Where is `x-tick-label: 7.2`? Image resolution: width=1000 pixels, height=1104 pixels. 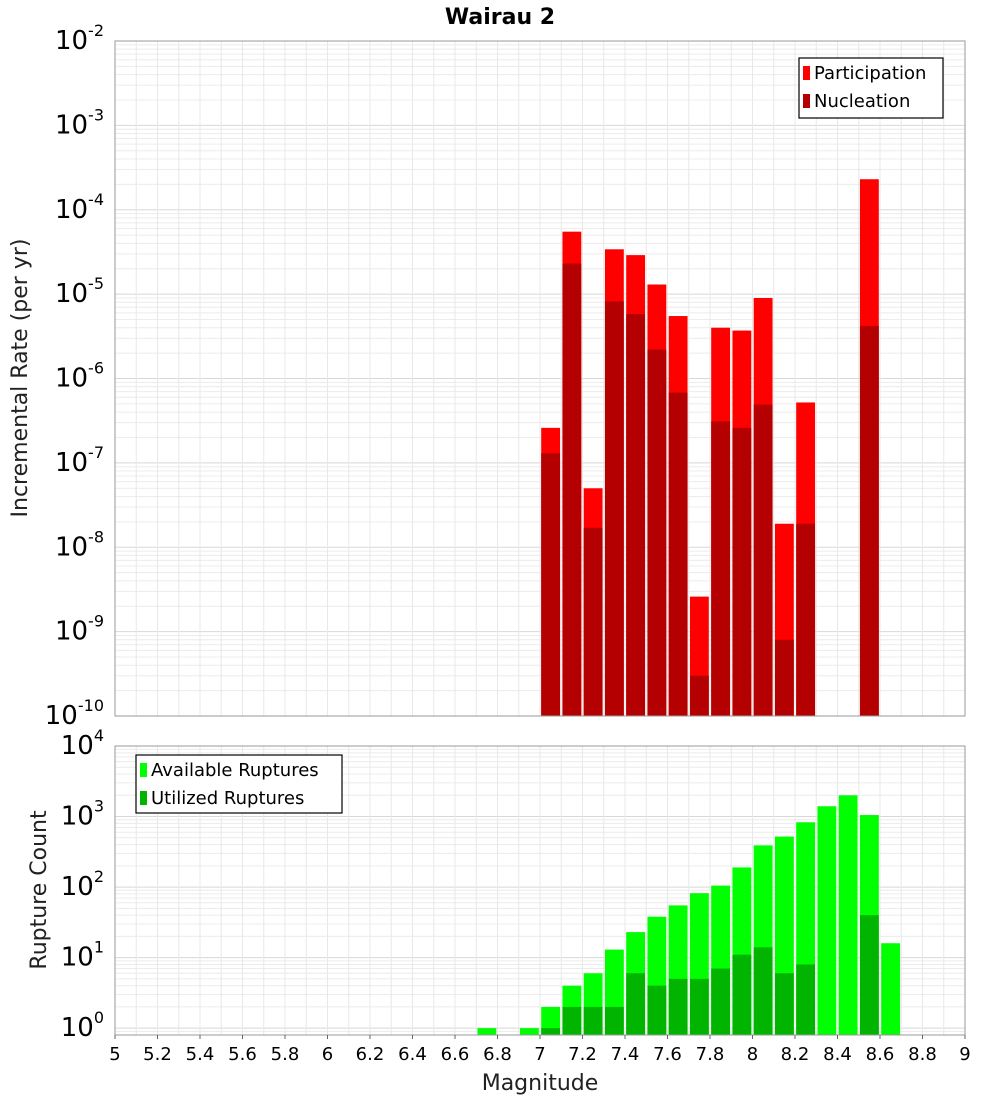 x-tick-label: 7.2 is located at coordinates (582, 1054).